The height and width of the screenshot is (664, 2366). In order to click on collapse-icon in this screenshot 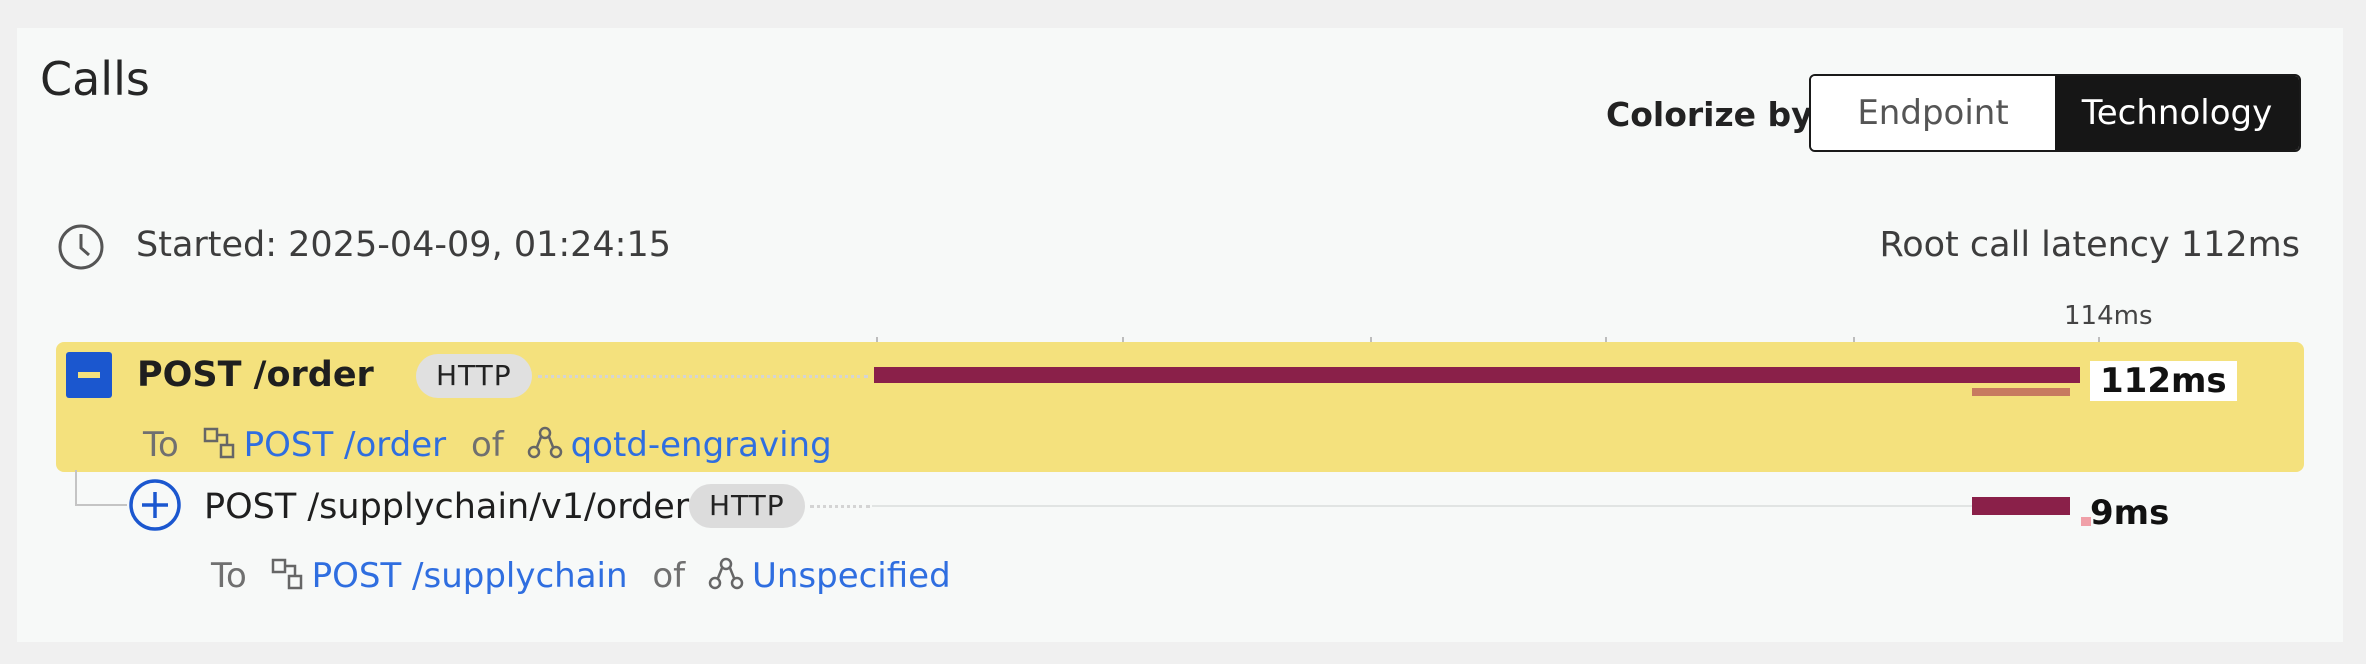, I will do `click(89, 375)`.